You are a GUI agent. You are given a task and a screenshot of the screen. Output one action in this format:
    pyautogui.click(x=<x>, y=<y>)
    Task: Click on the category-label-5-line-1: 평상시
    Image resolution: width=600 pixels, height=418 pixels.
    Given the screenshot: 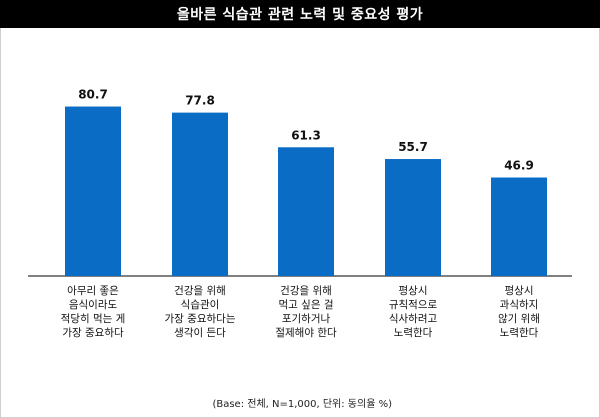 What is the action you would take?
    pyautogui.click(x=519, y=291)
    